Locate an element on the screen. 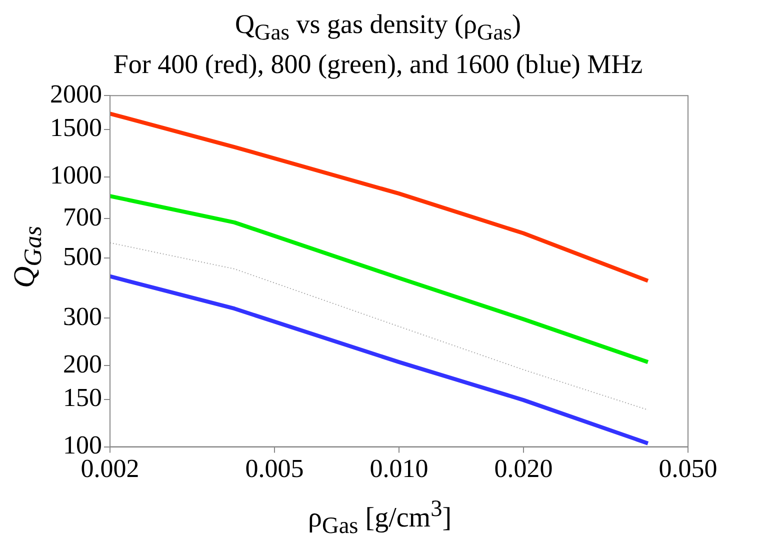 The width and height of the screenshot is (779, 544). y-tick-label: 150 is located at coordinates (82, 397).